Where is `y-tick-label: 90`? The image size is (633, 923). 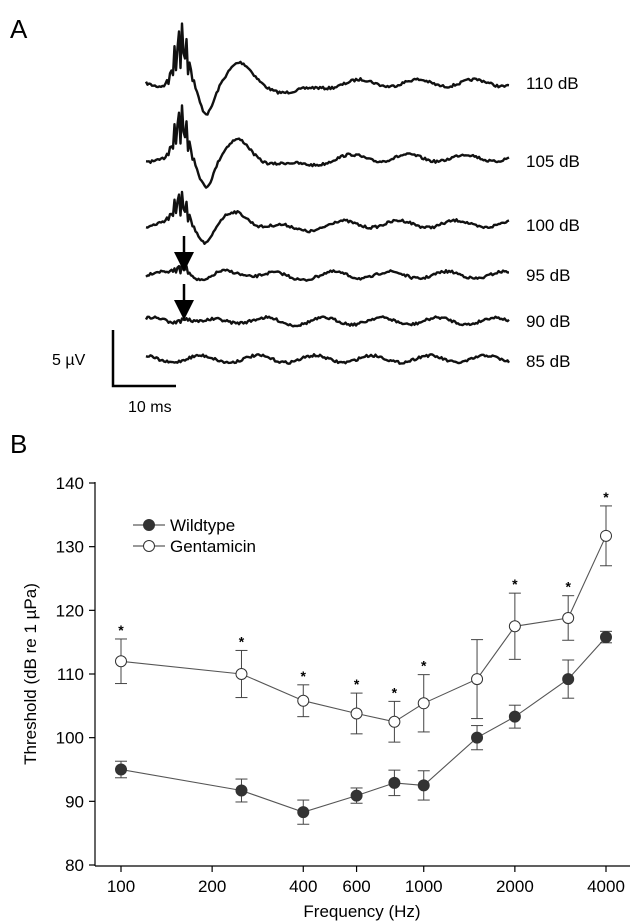 y-tick-label: 90 is located at coordinates (74, 801).